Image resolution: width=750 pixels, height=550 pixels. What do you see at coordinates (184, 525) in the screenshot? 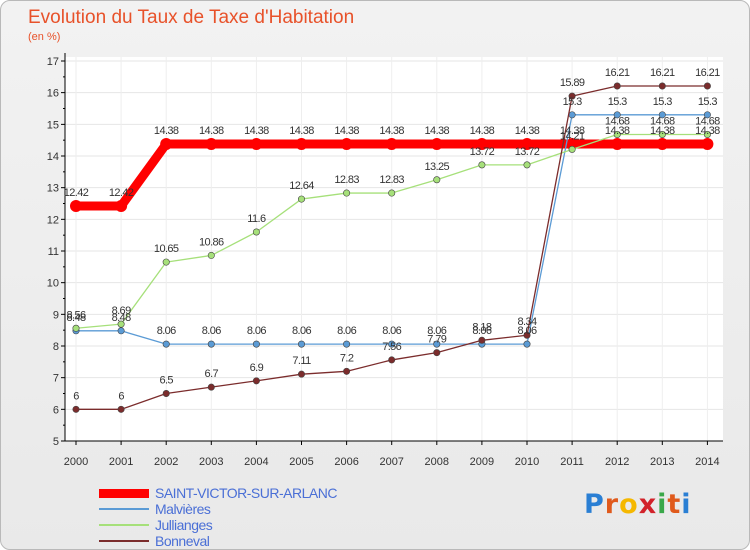
I see `legend-label-jullianges: Jullianges` at bounding box center [184, 525].